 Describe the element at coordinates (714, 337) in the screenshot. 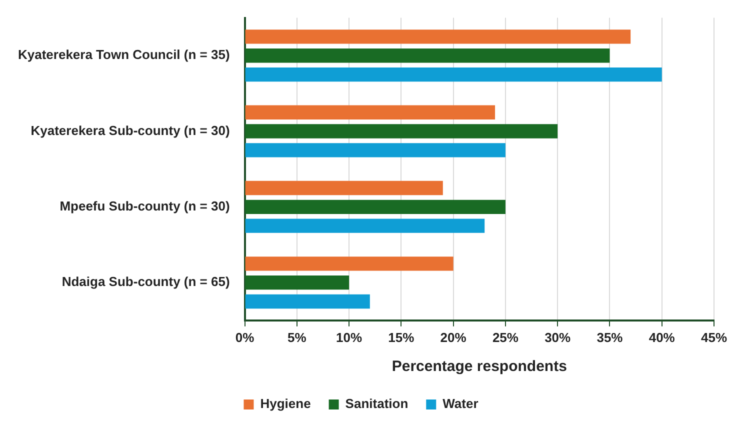

I see `x-tick-label: 45%` at that location.